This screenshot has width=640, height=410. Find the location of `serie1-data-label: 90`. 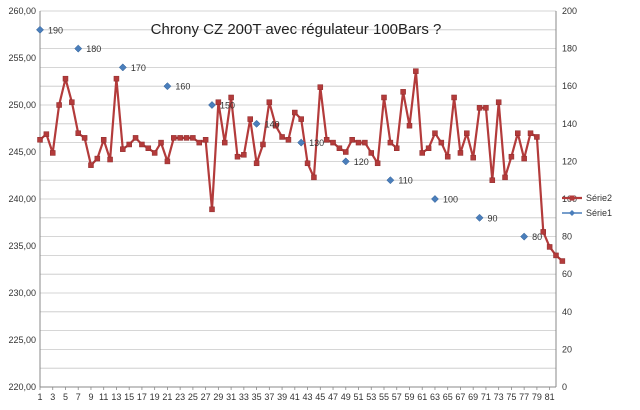

serie1-data-label: 90 is located at coordinates (493, 218).